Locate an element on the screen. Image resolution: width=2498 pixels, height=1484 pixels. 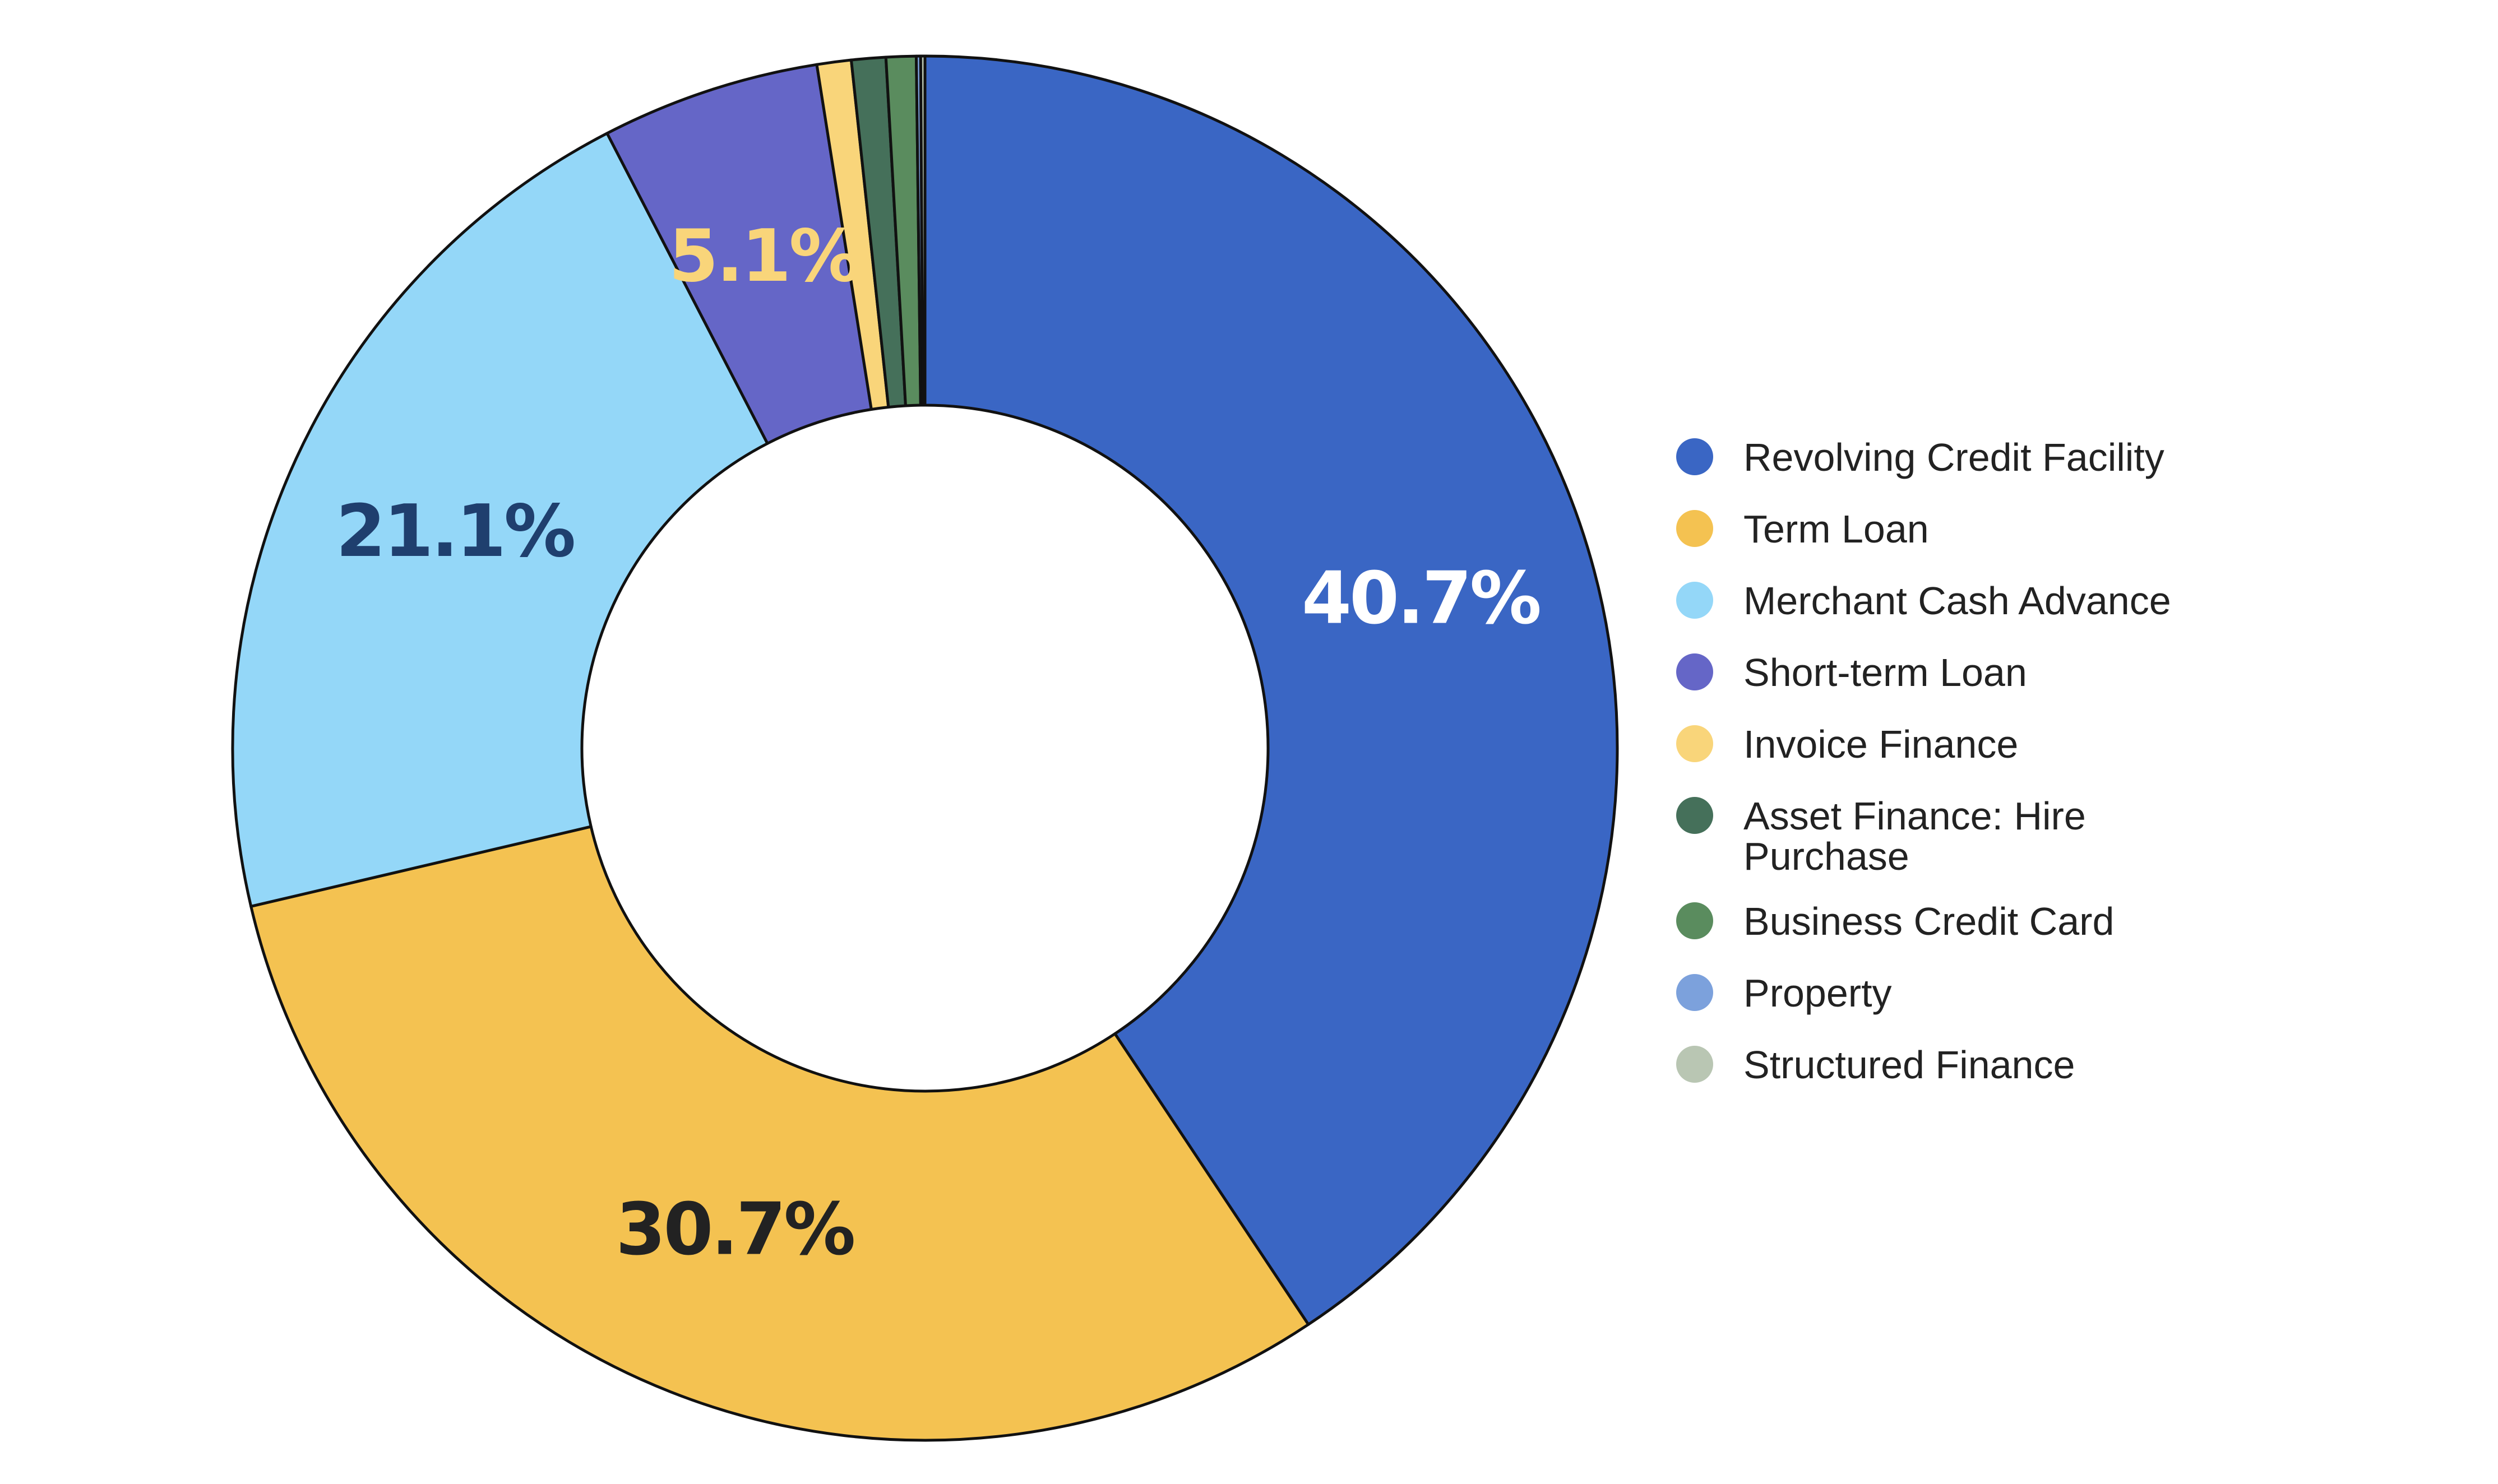
slice-label: 21.1% is located at coordinates (455, 531).